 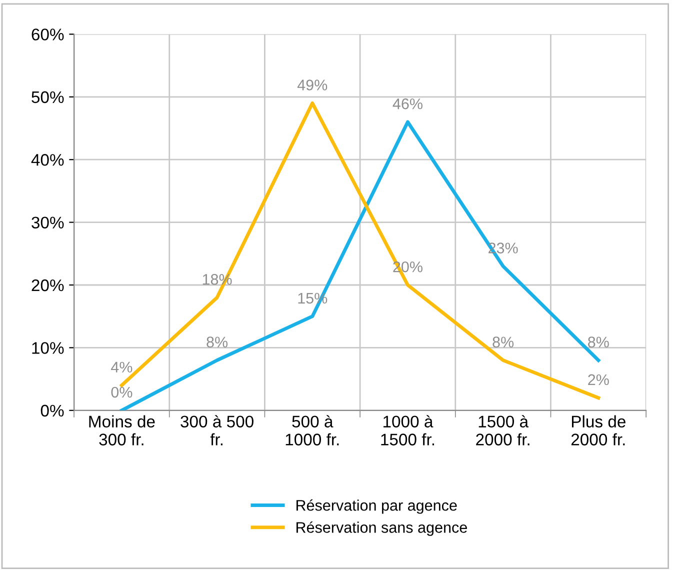 I want to click on x-tick-label: 1000 à 1500 fr., so click(x=407, y=430).